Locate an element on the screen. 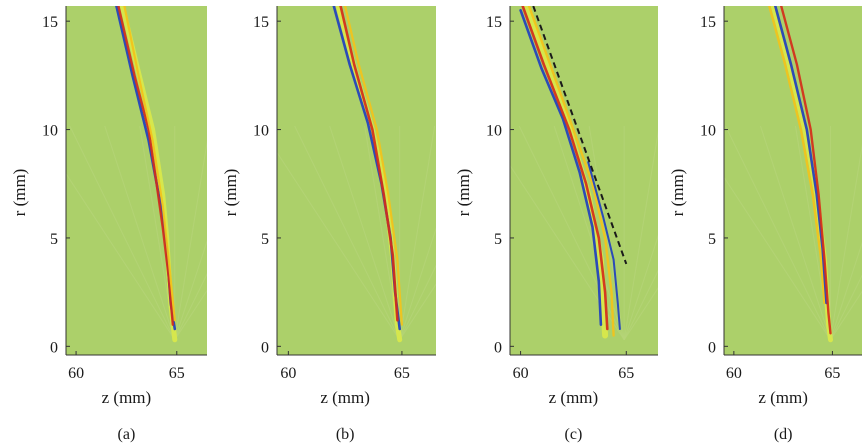  panel-caption: (a) is located at coordinates (127, 434).